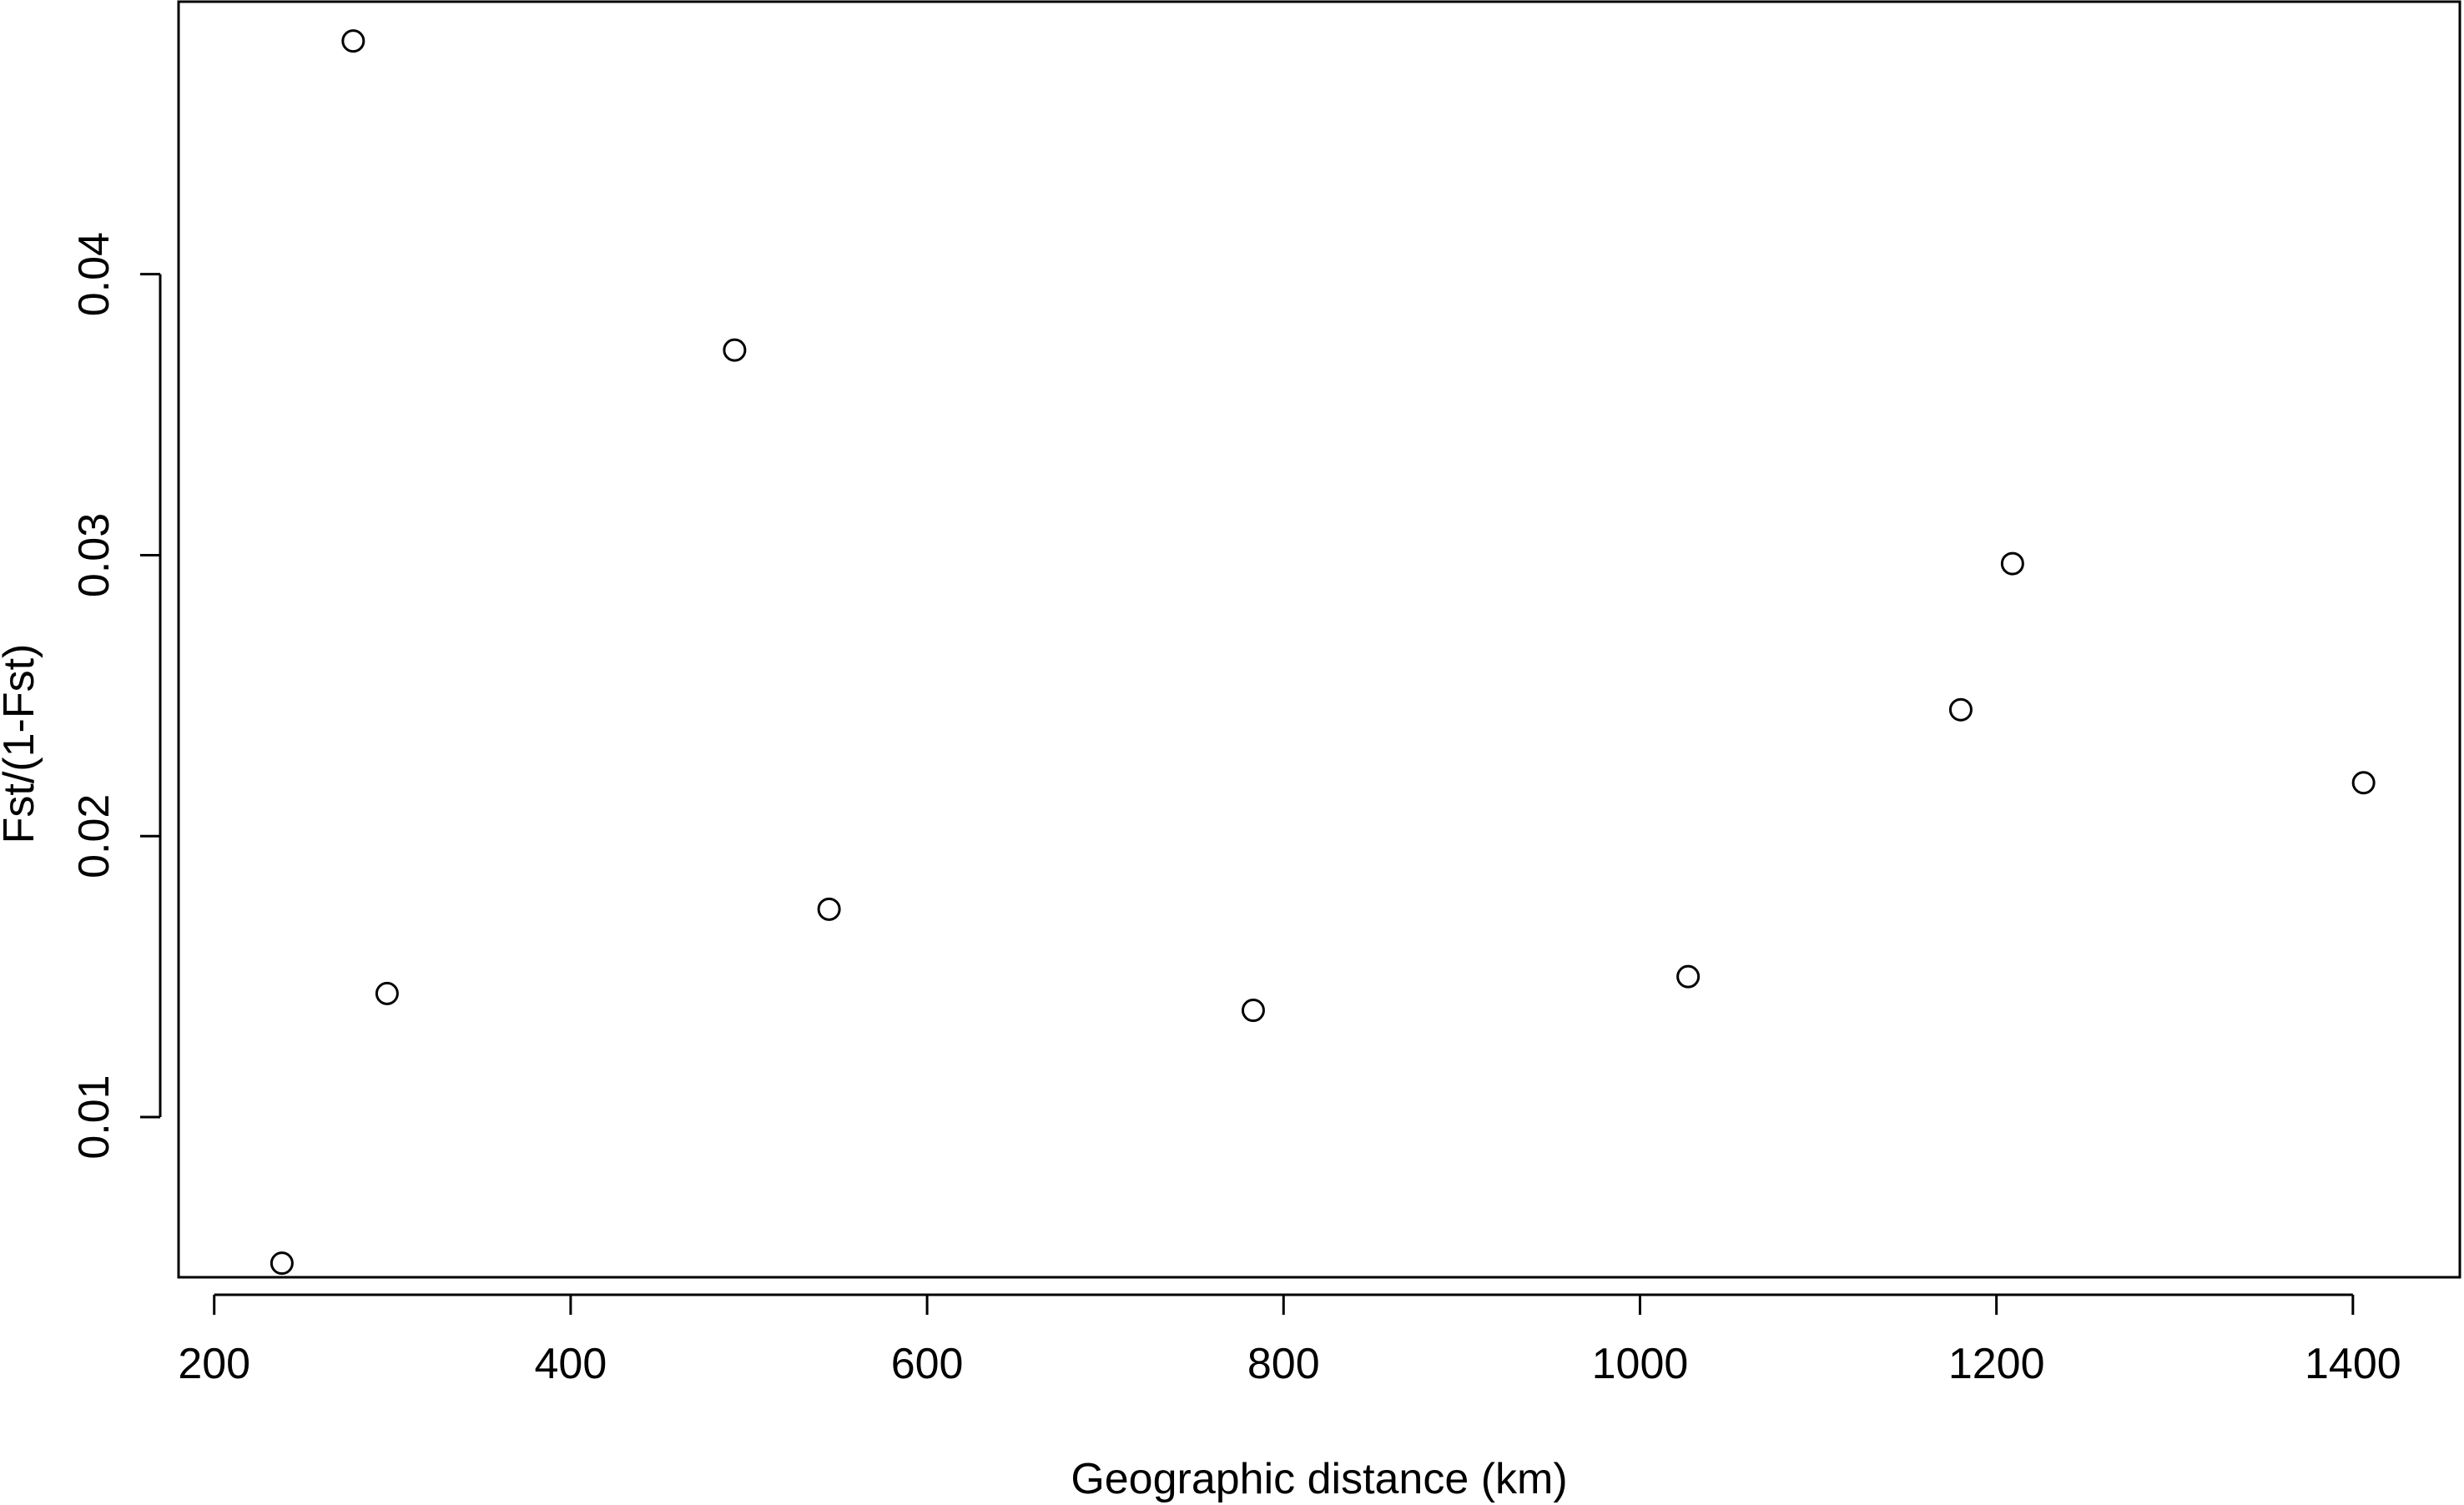 Image resolution: width=2464 pixels, height=1505 pixels. I want to click on x-tick-label: 400, so click(571, 1364).